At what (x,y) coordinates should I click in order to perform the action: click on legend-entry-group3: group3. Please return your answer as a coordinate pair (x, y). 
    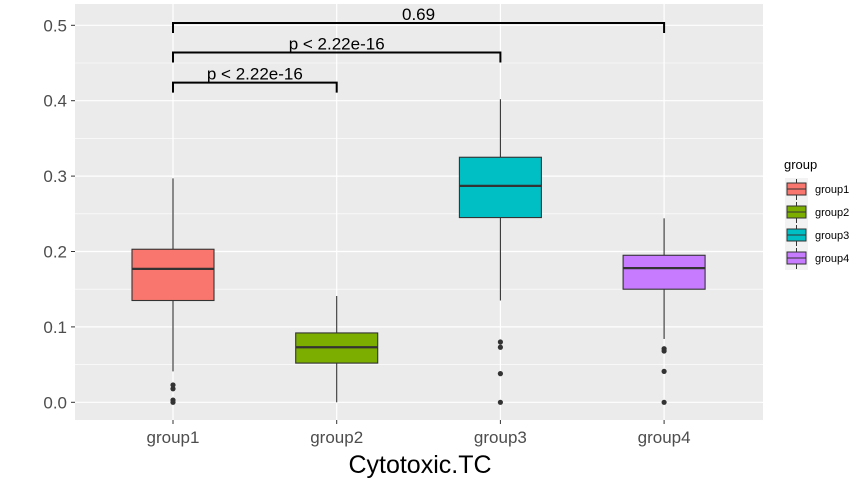
    Looking at the image, I should click on (817, 235).